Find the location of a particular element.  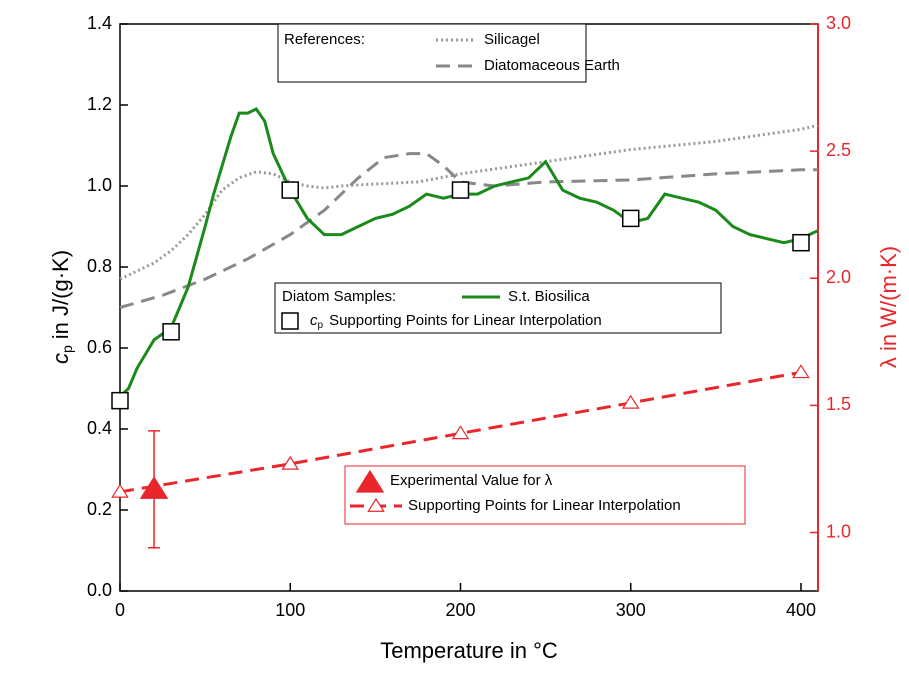

legend-label: S.t. Biosilica is located at coordinates (549, 296).